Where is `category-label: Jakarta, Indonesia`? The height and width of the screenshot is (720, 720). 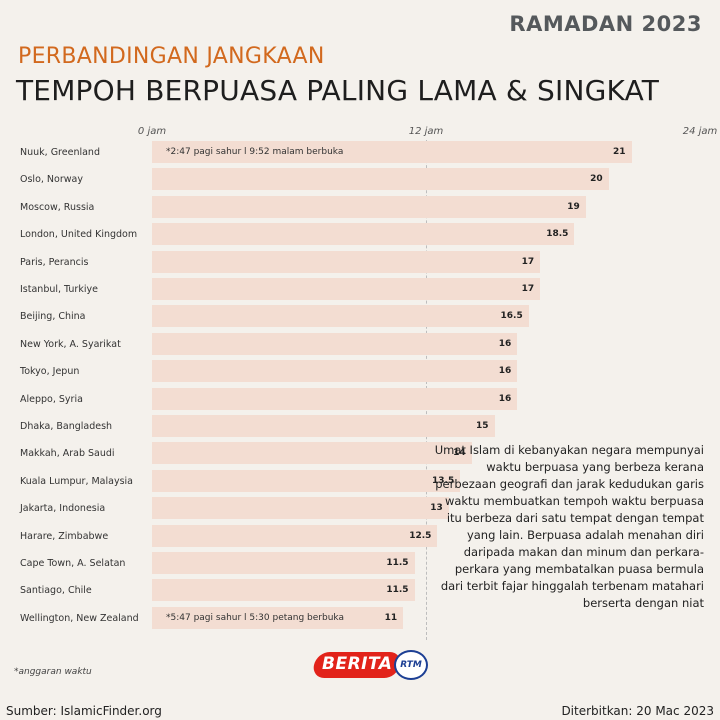
category-label: Jakarta, Indonesia is located at coordinates (63, 509).